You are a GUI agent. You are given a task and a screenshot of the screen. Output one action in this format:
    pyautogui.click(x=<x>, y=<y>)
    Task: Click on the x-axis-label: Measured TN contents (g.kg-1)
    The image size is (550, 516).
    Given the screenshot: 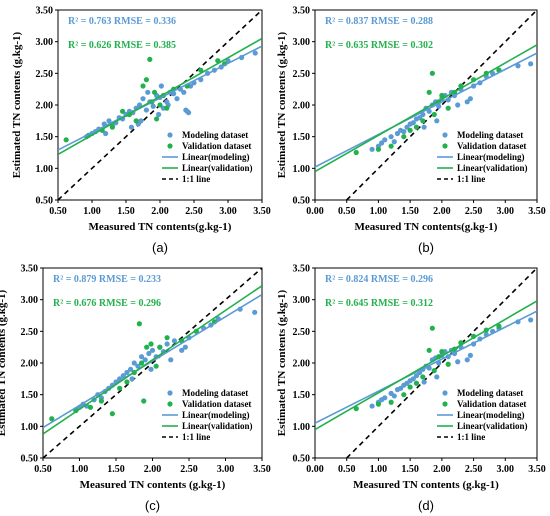 What is the action you would take?
    pyautogui.click(x=426, y=485)
    